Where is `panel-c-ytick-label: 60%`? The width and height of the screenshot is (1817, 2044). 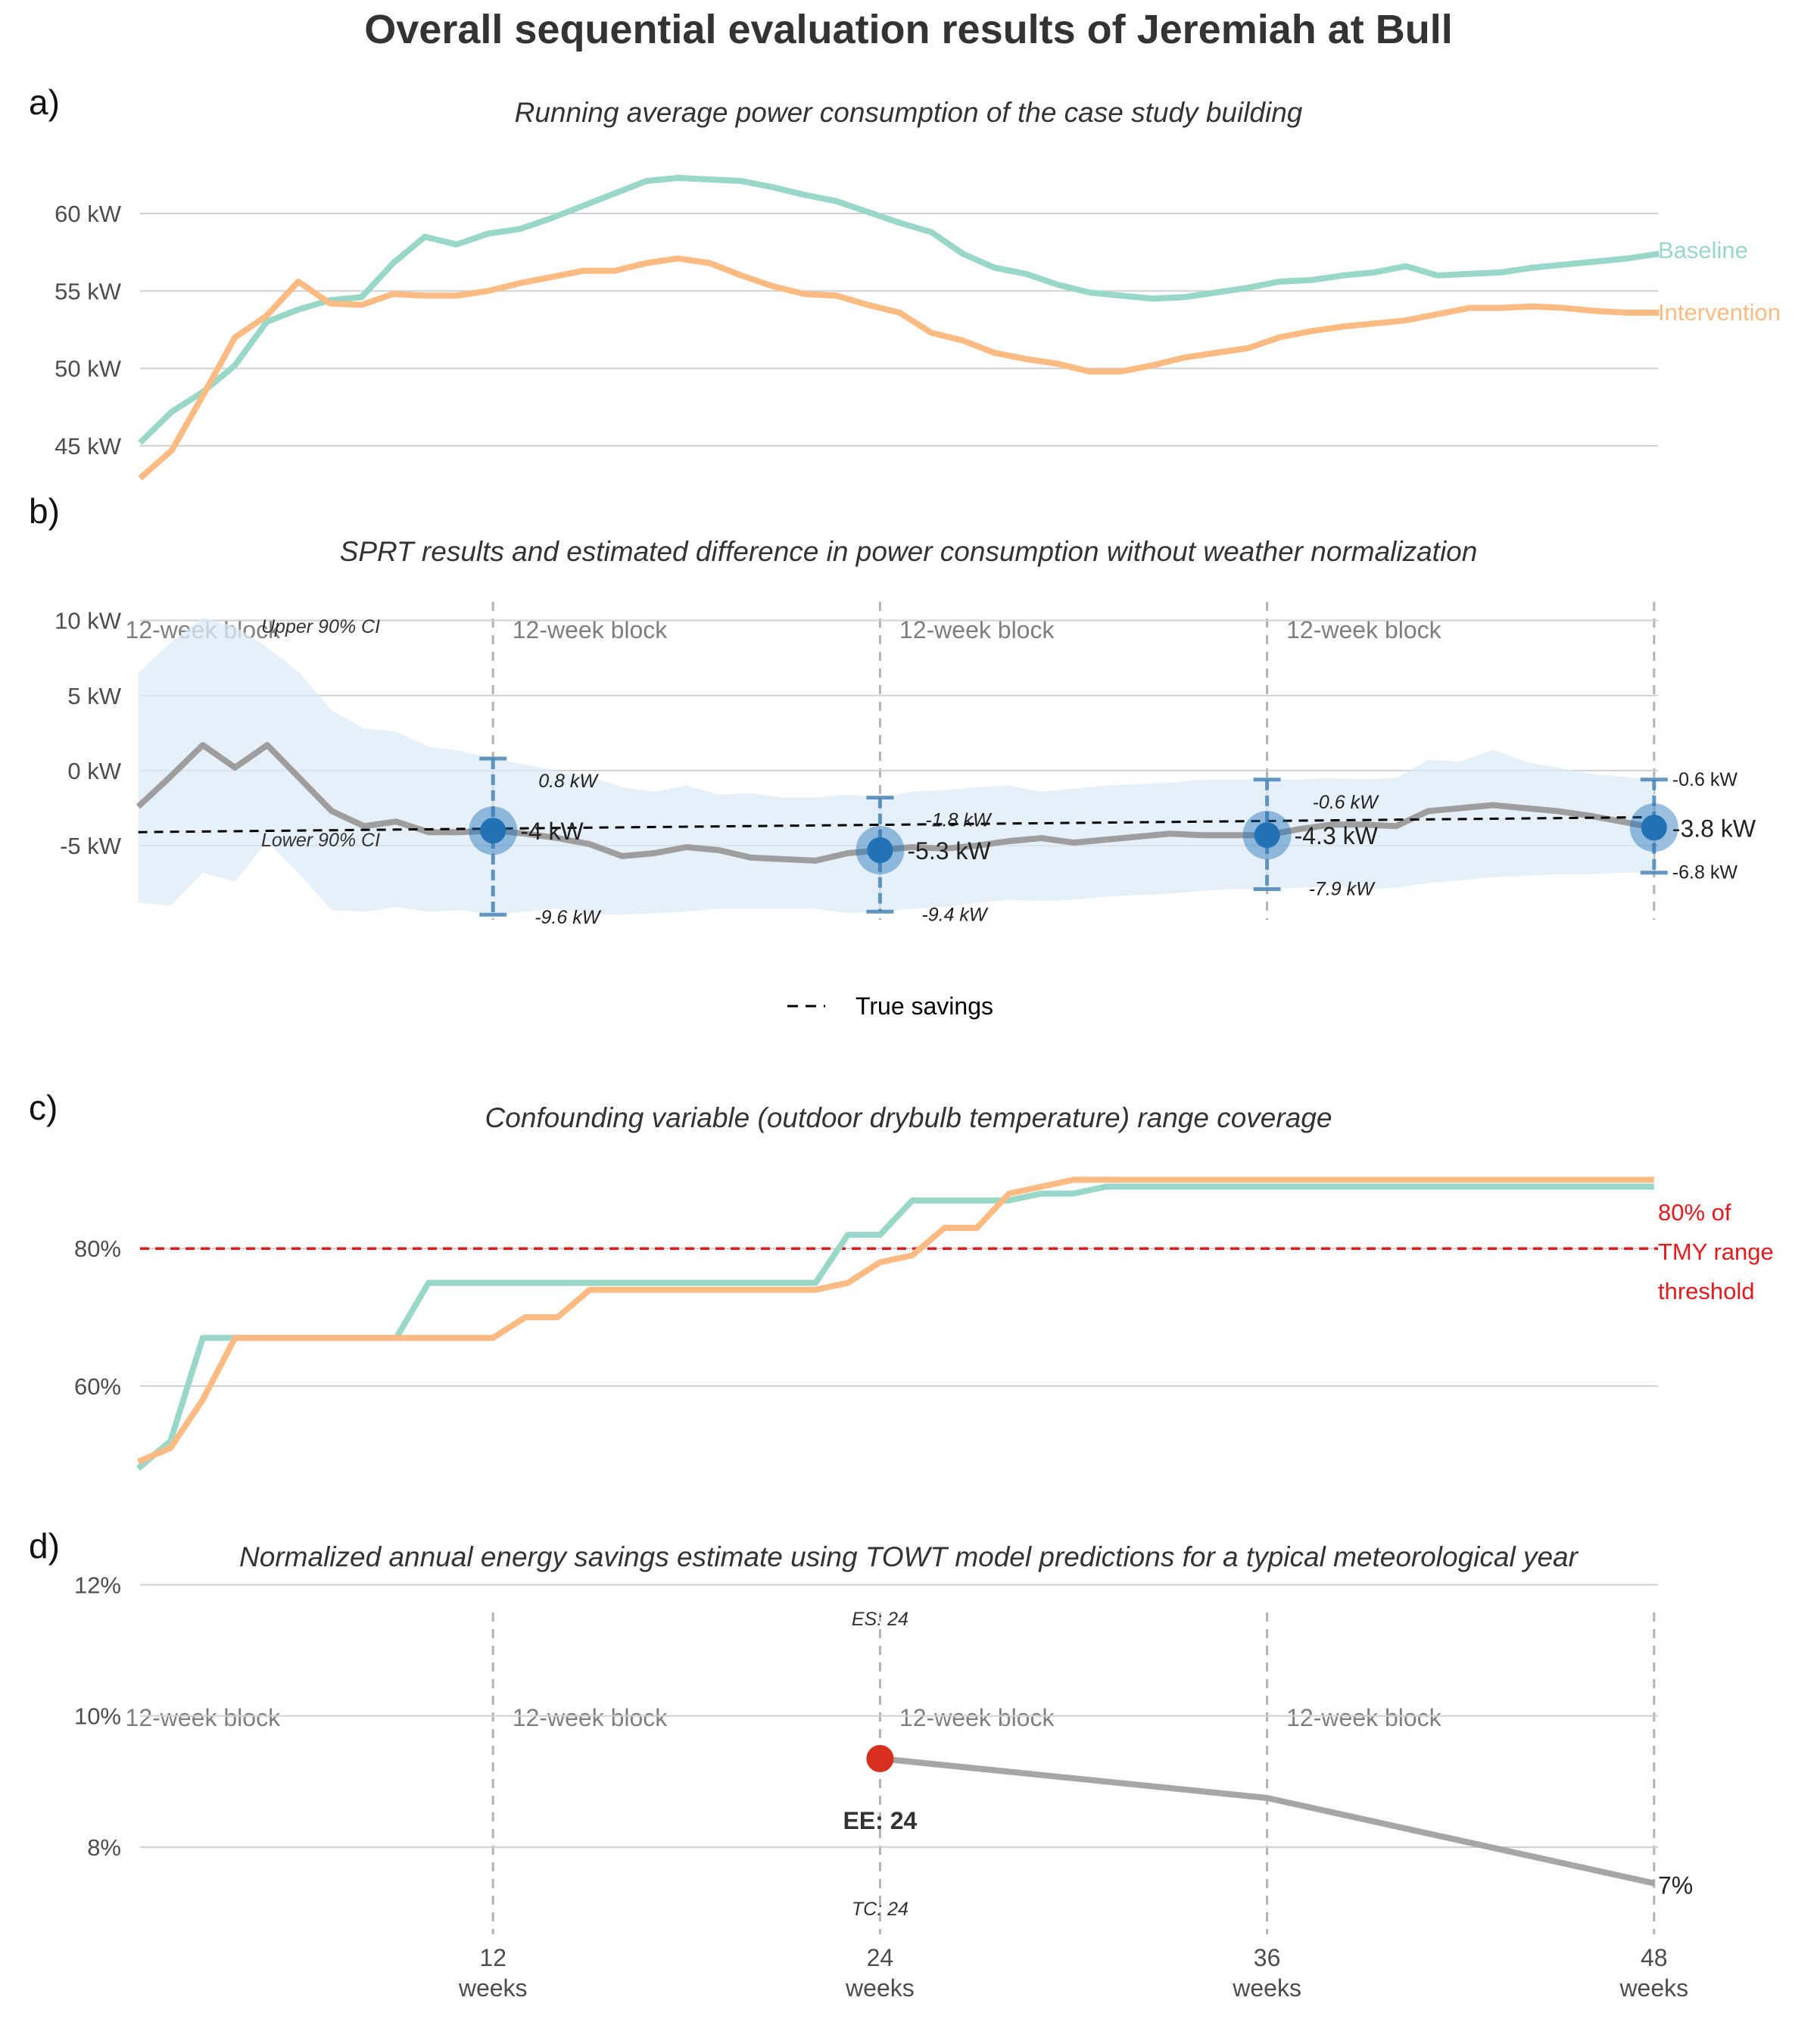
panel-c-ytick-label: 60% is located at coordinates (97, 1386).